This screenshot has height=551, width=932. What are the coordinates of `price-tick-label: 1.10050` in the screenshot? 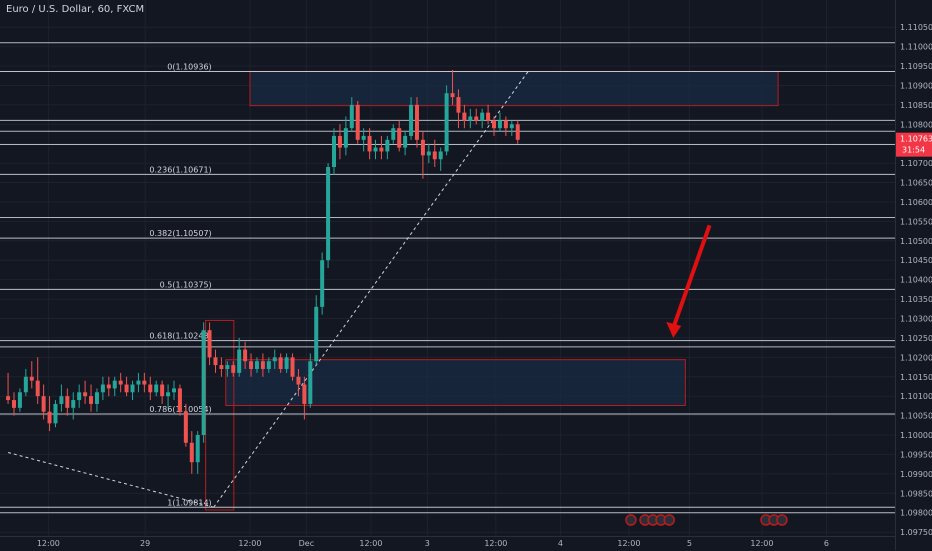 It's located at (916, 416).